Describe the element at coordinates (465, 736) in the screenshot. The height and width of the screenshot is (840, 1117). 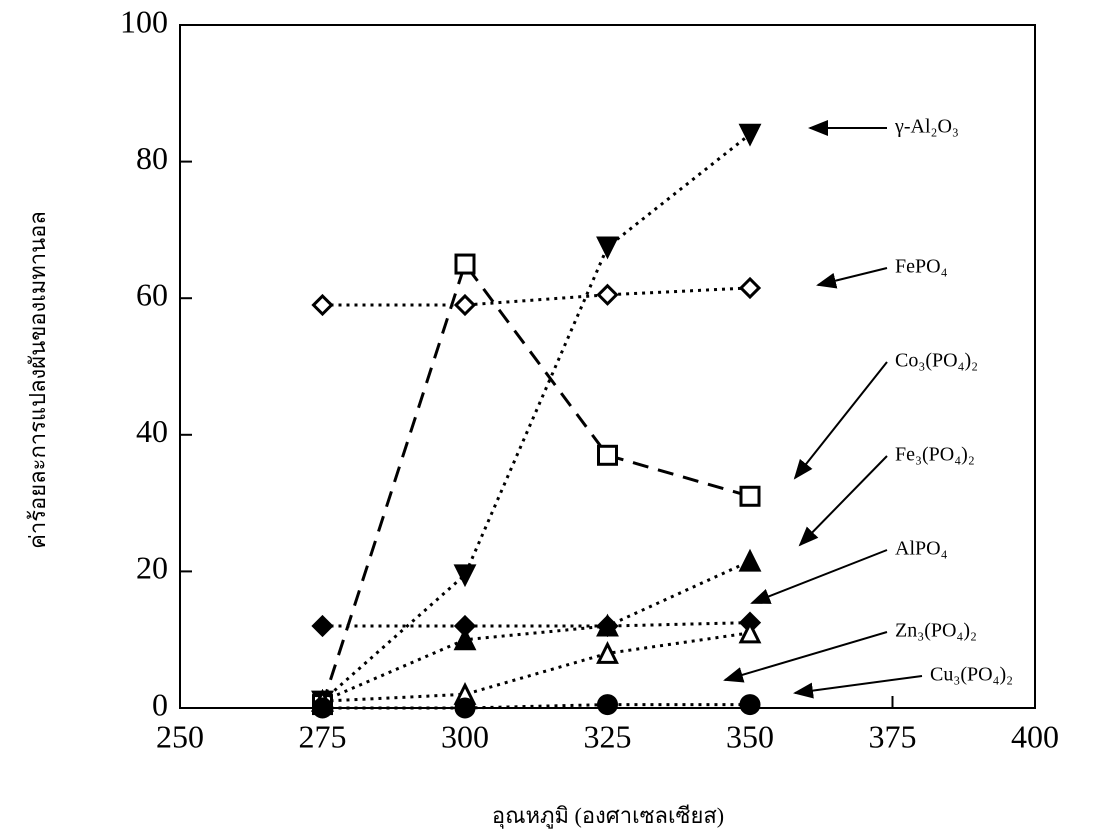
I see `x-tick-label: 300` at that location.